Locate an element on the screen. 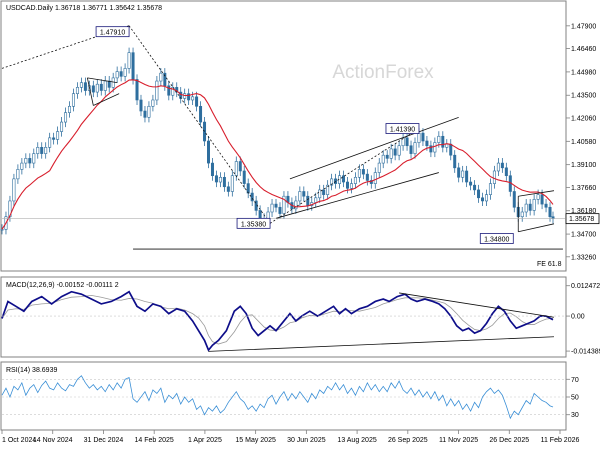 This screenshot has width=600, height=450. trendline-dotted-up is located at coordinates (344, 176).